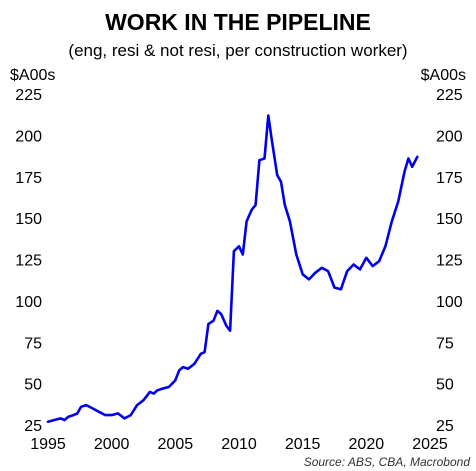 The height and width of the screenshot is (471, 476). What do you see at coordinates (28, 302) in the screenshot?
I see `y-tick-label-left: 100` at bounding box center [28, 302].